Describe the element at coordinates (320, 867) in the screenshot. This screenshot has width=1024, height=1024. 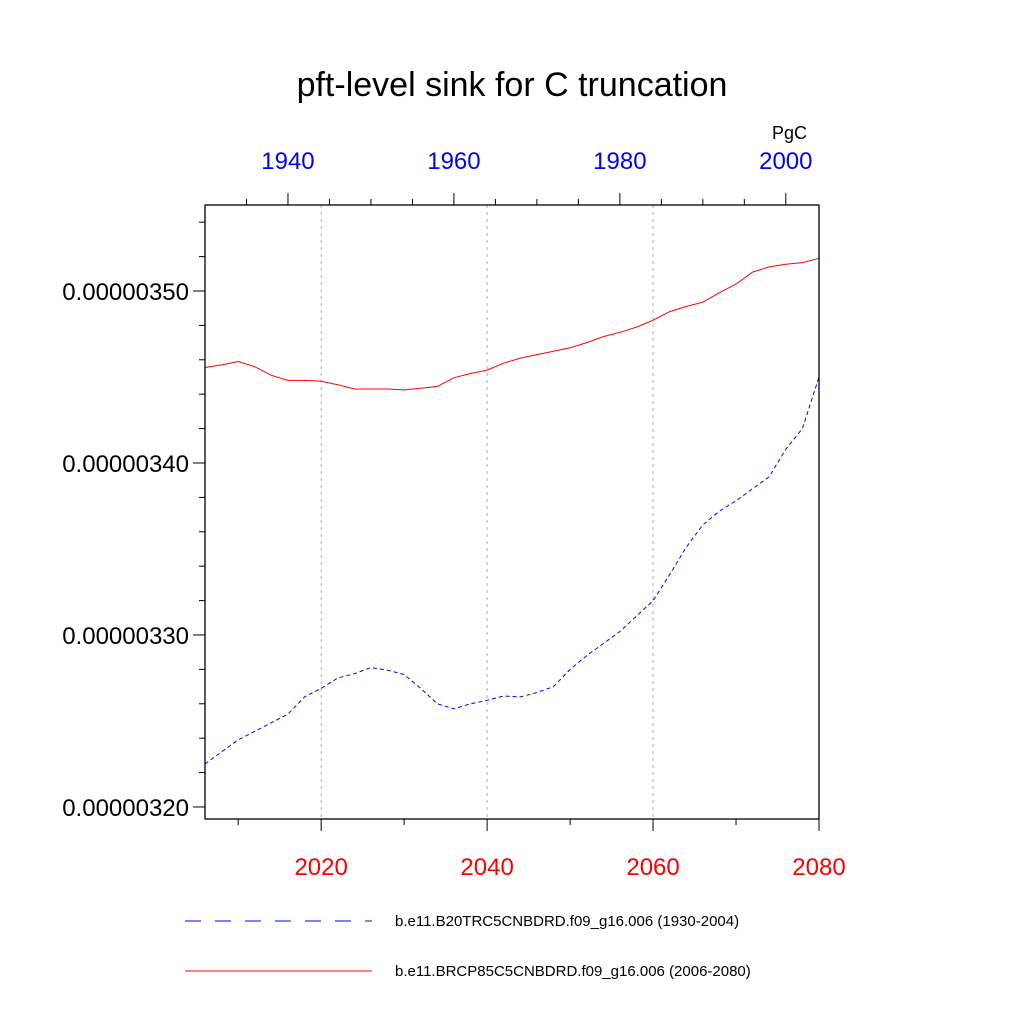
I see `x-bottom-tick-label: 2020` at that location.